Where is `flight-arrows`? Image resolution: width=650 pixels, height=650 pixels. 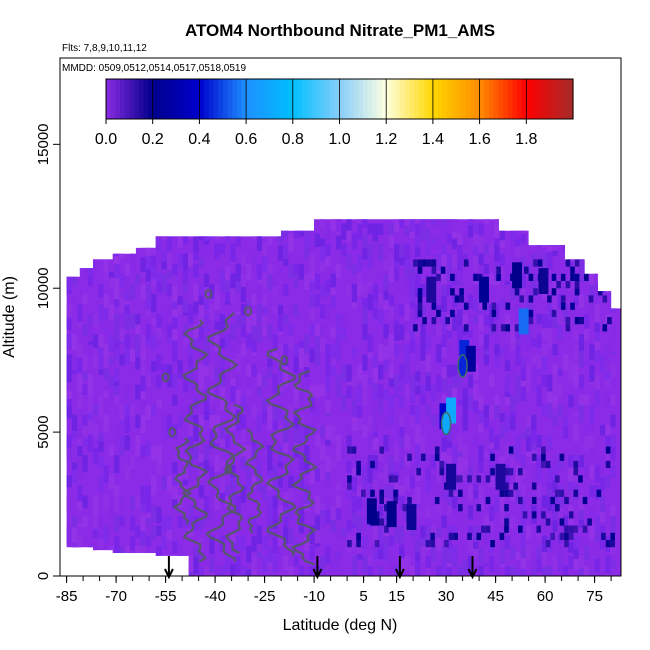 flight-arrows is located at coordinates (321, 568).